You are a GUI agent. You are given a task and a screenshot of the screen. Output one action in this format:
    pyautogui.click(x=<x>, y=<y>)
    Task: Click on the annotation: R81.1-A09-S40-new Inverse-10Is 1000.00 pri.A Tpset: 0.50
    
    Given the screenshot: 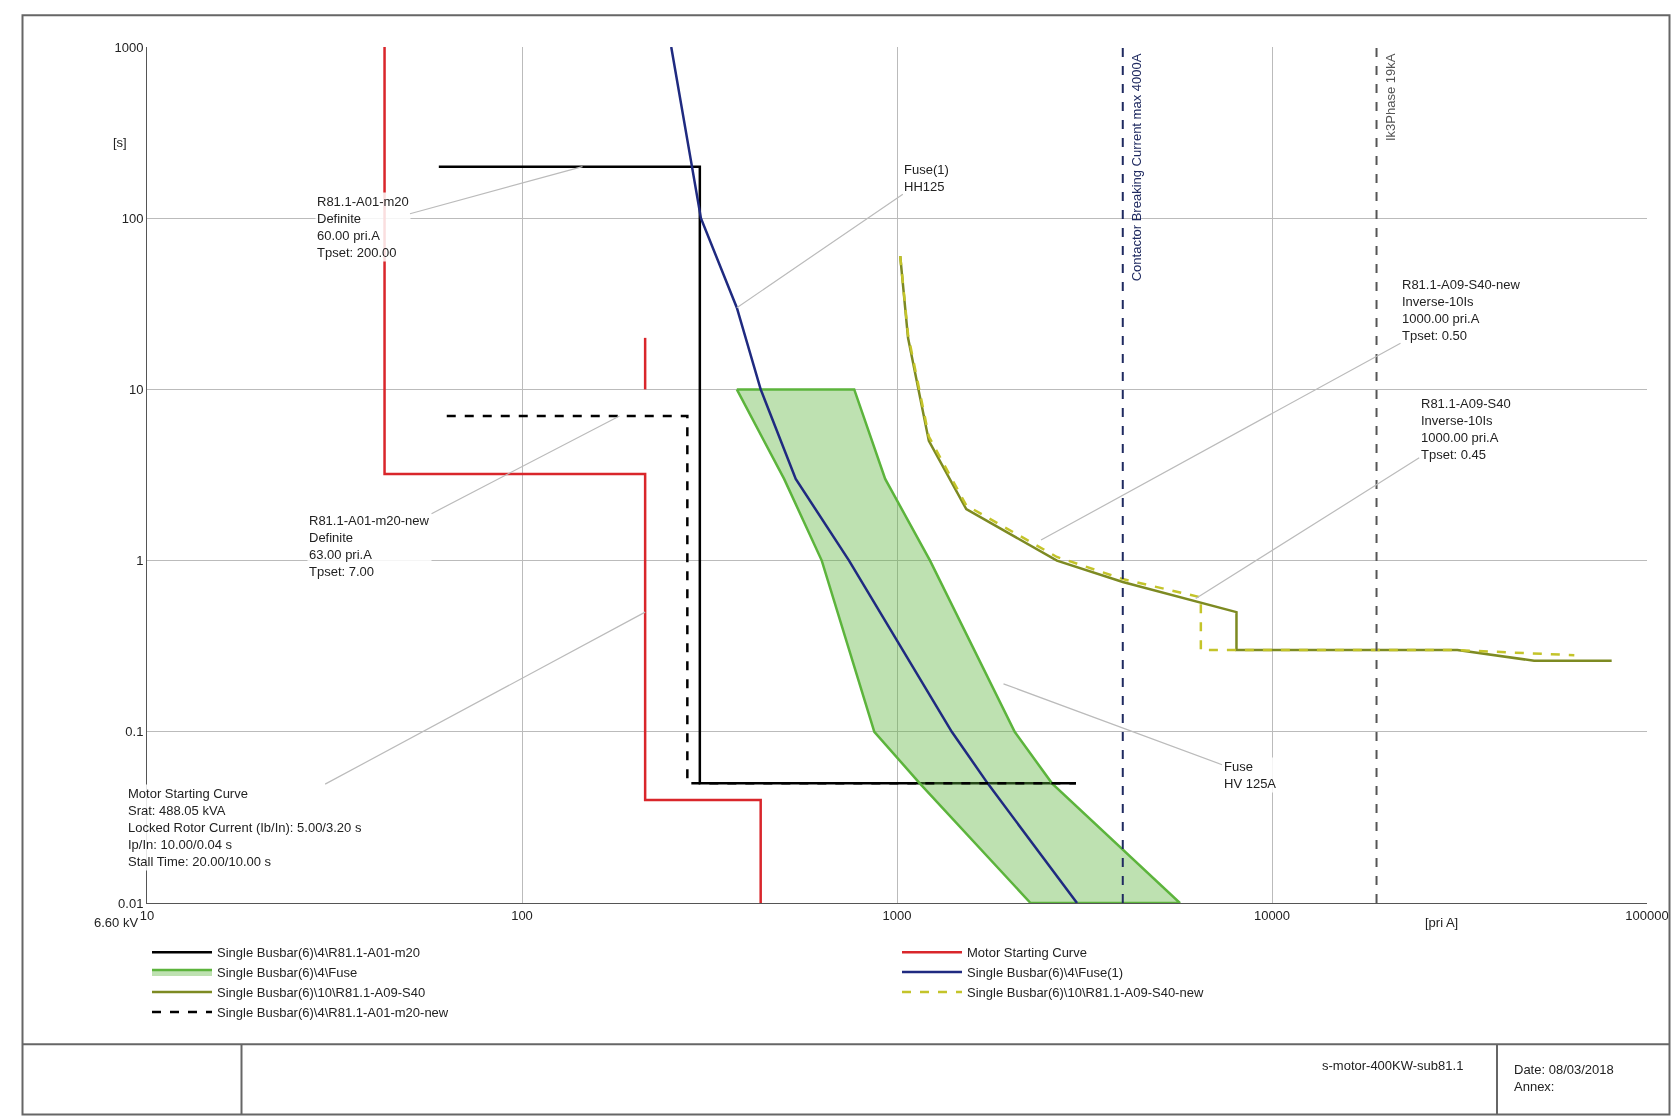 What is the action you would take?
    pyautogui.click(x=1461, y=310)
    